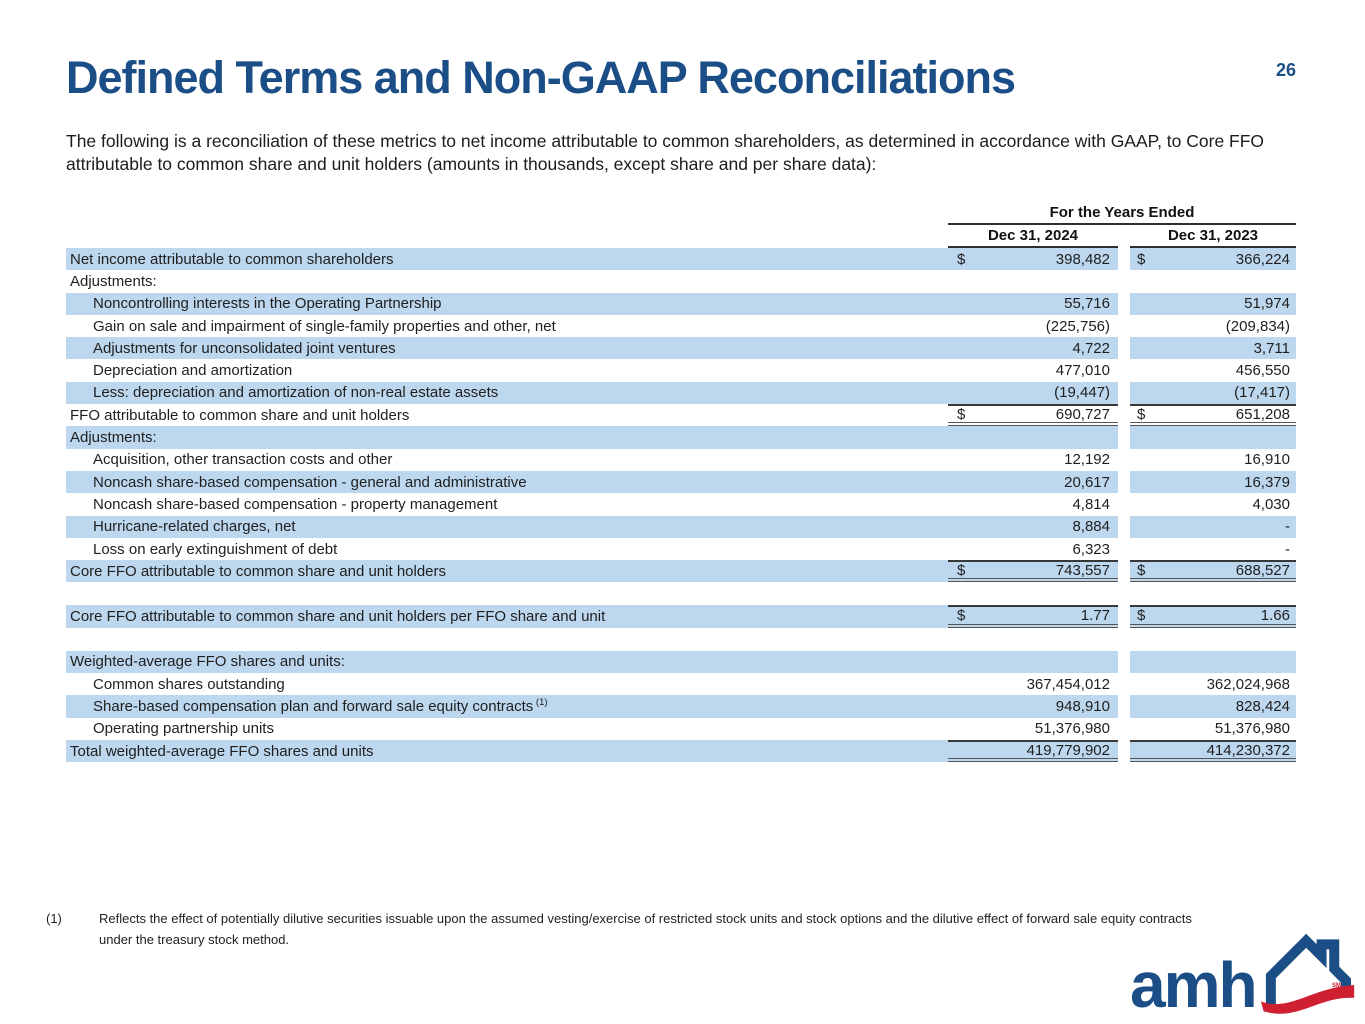  I want to click on value-cell-2023: 4,030, so click(1213, 504).